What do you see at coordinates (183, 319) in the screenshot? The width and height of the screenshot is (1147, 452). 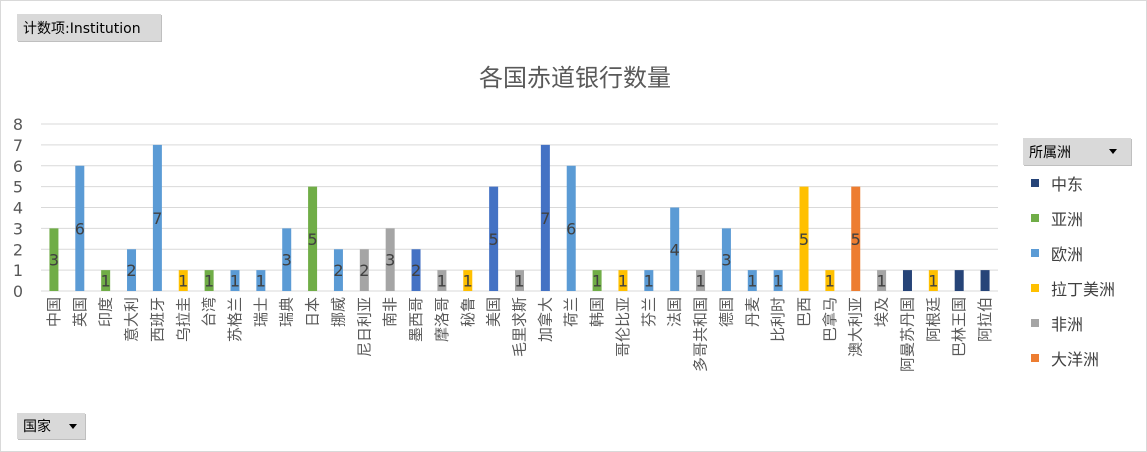 I see `x-category-label: 乌拉圭` at bounding box center [183, 319].